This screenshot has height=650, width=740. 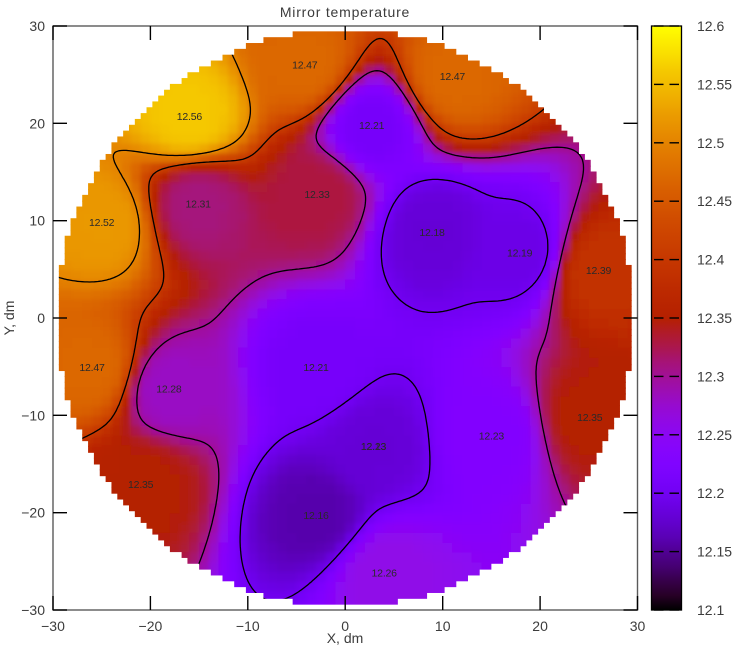 I want to click on svg-text: 12.52, so click(x=102, y=223).